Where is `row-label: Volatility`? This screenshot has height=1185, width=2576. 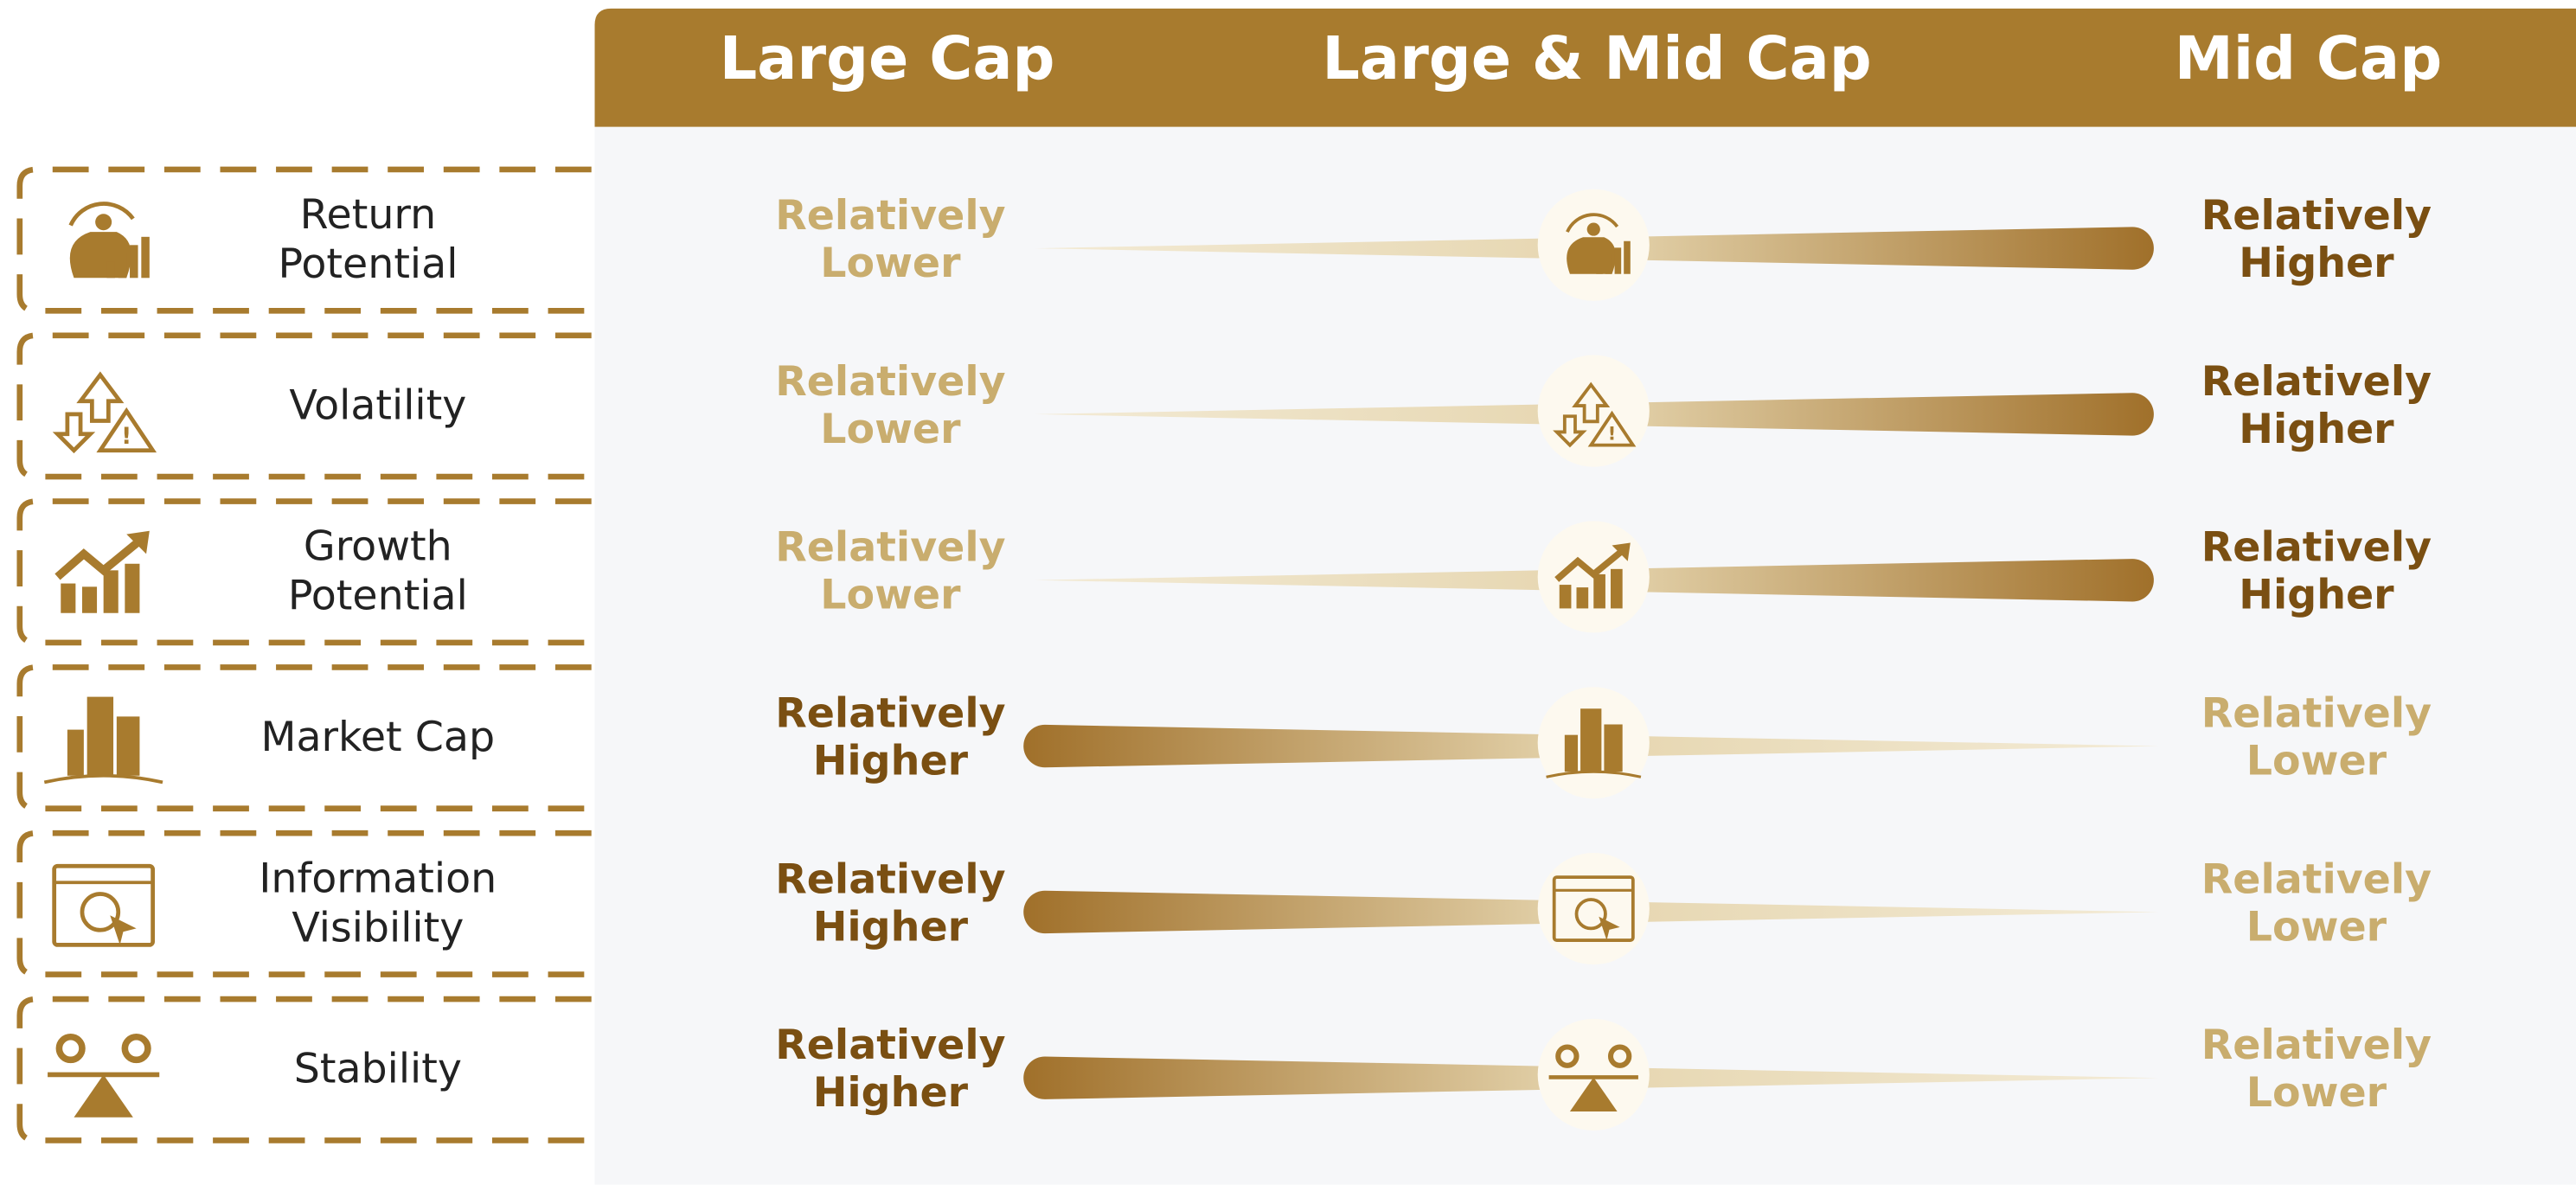
row-label: Volatility is located at coordinates (377, 405).